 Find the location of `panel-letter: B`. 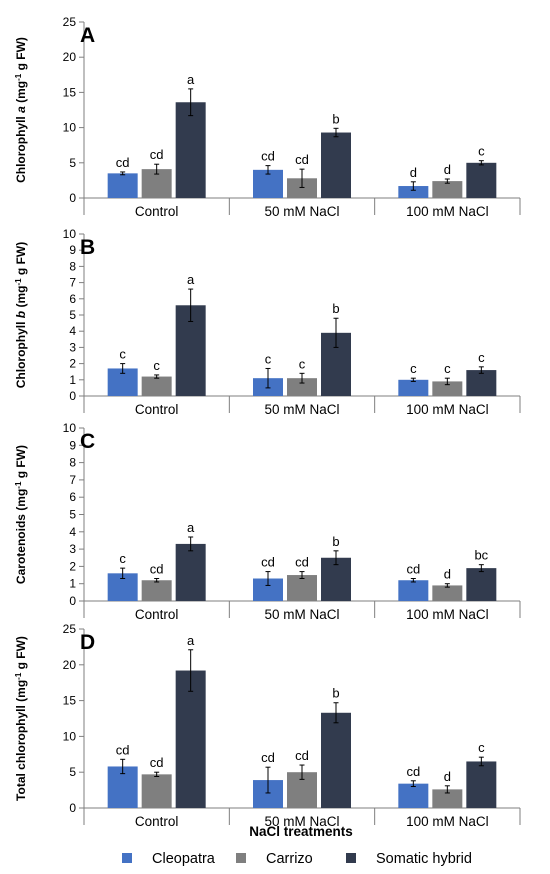

panel-letter: B is located at coordinates (87, 247).